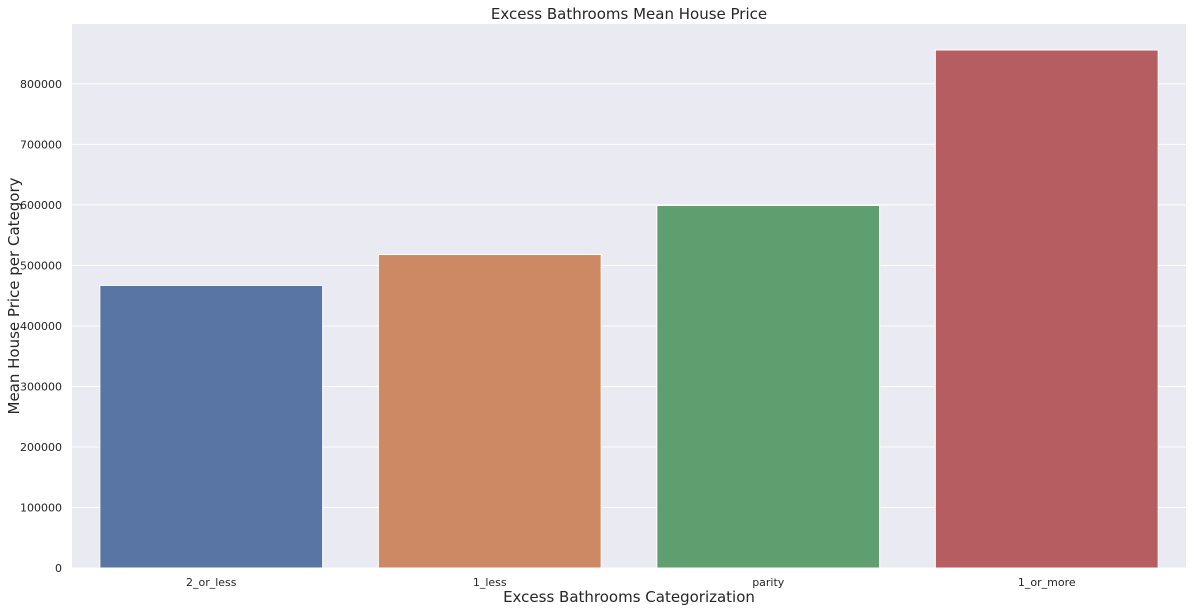  Describe the element at coordinates (631, 582) in the screenshot. I see `x-tick-labels: 2_or_less 1_less parity 1_or_more` at that location.